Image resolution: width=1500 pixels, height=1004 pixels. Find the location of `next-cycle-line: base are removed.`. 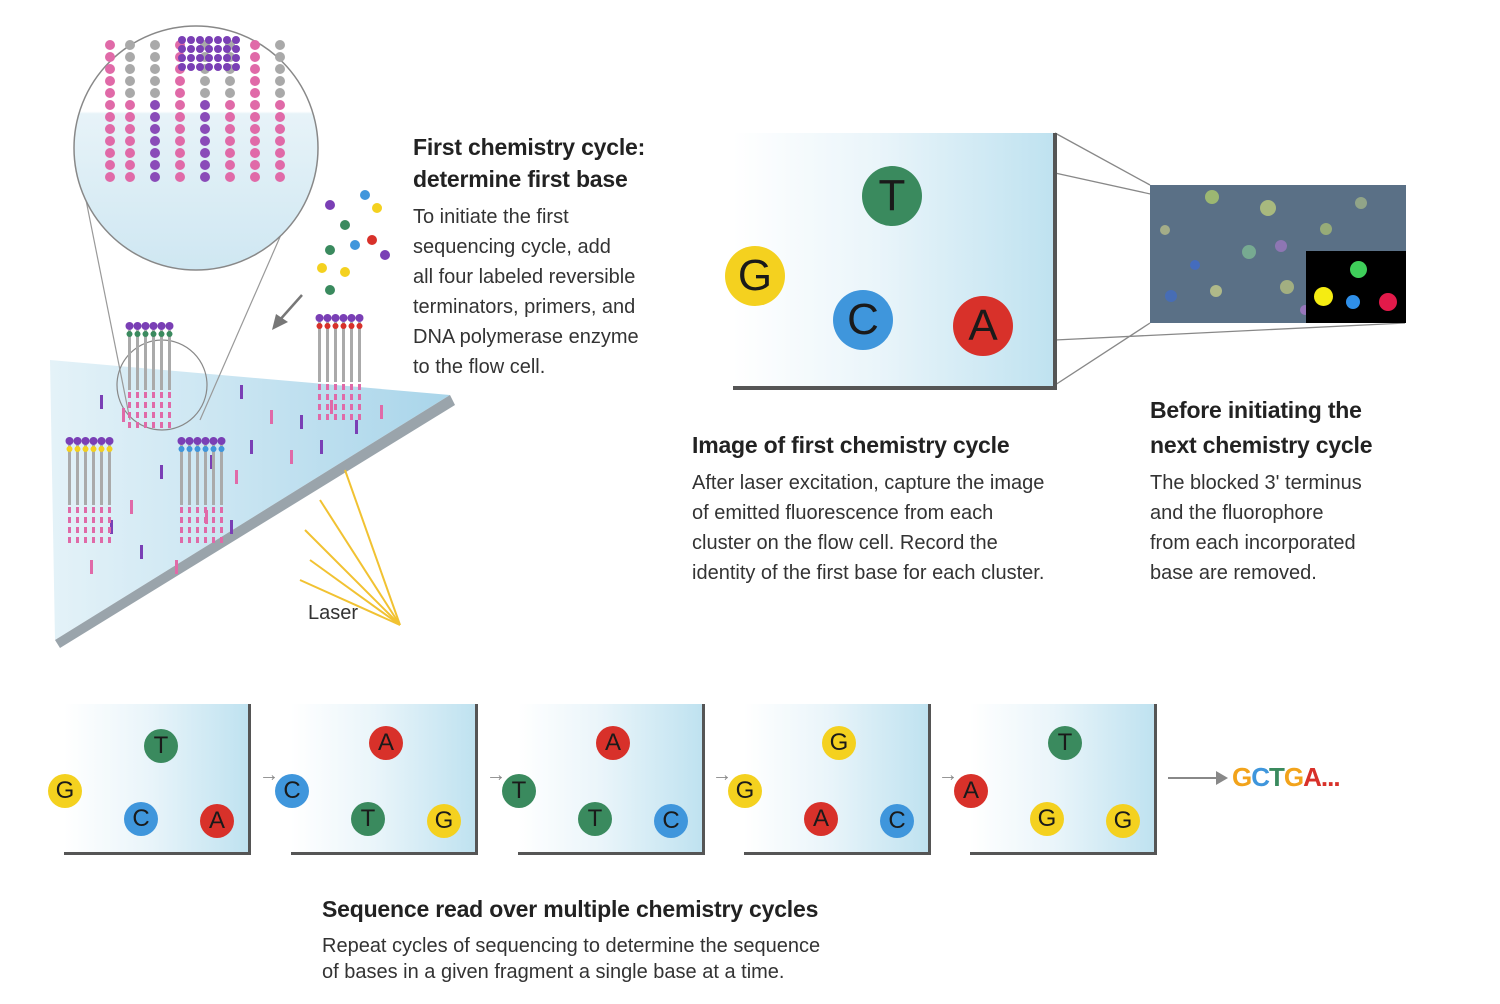

next-cycle-line: base are removed. is located at coordinates (1233, 573).